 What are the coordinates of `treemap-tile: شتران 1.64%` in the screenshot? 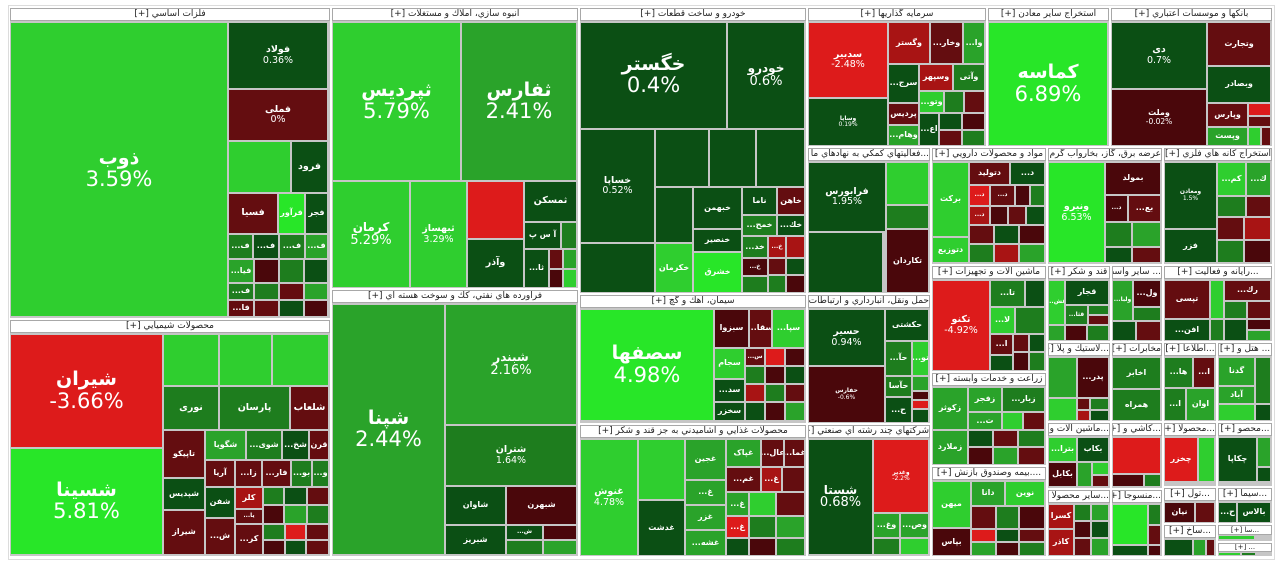 It's located at (511, 455).